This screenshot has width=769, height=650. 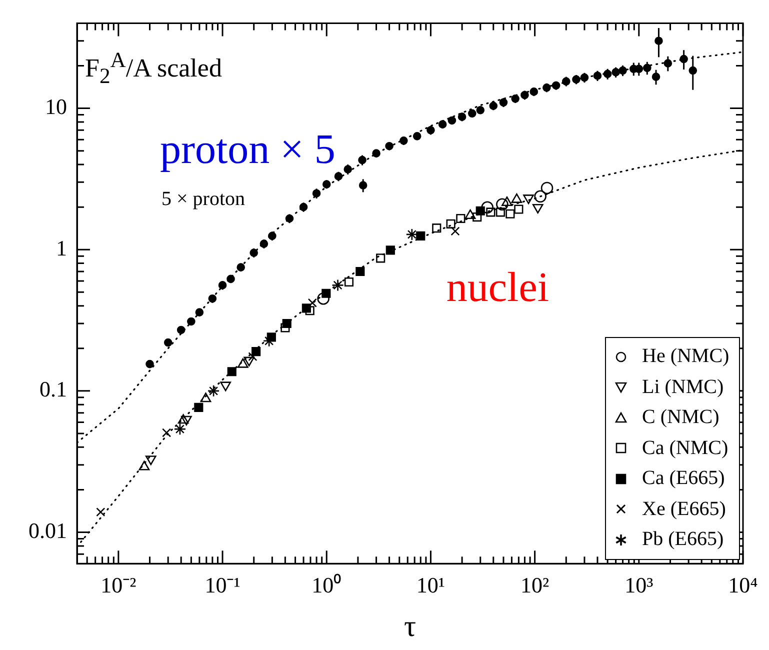 What do you see at coordinates (410, 626) in the screenshot?
I see `x-axis-title: τ` at bounding box center [410, 626].